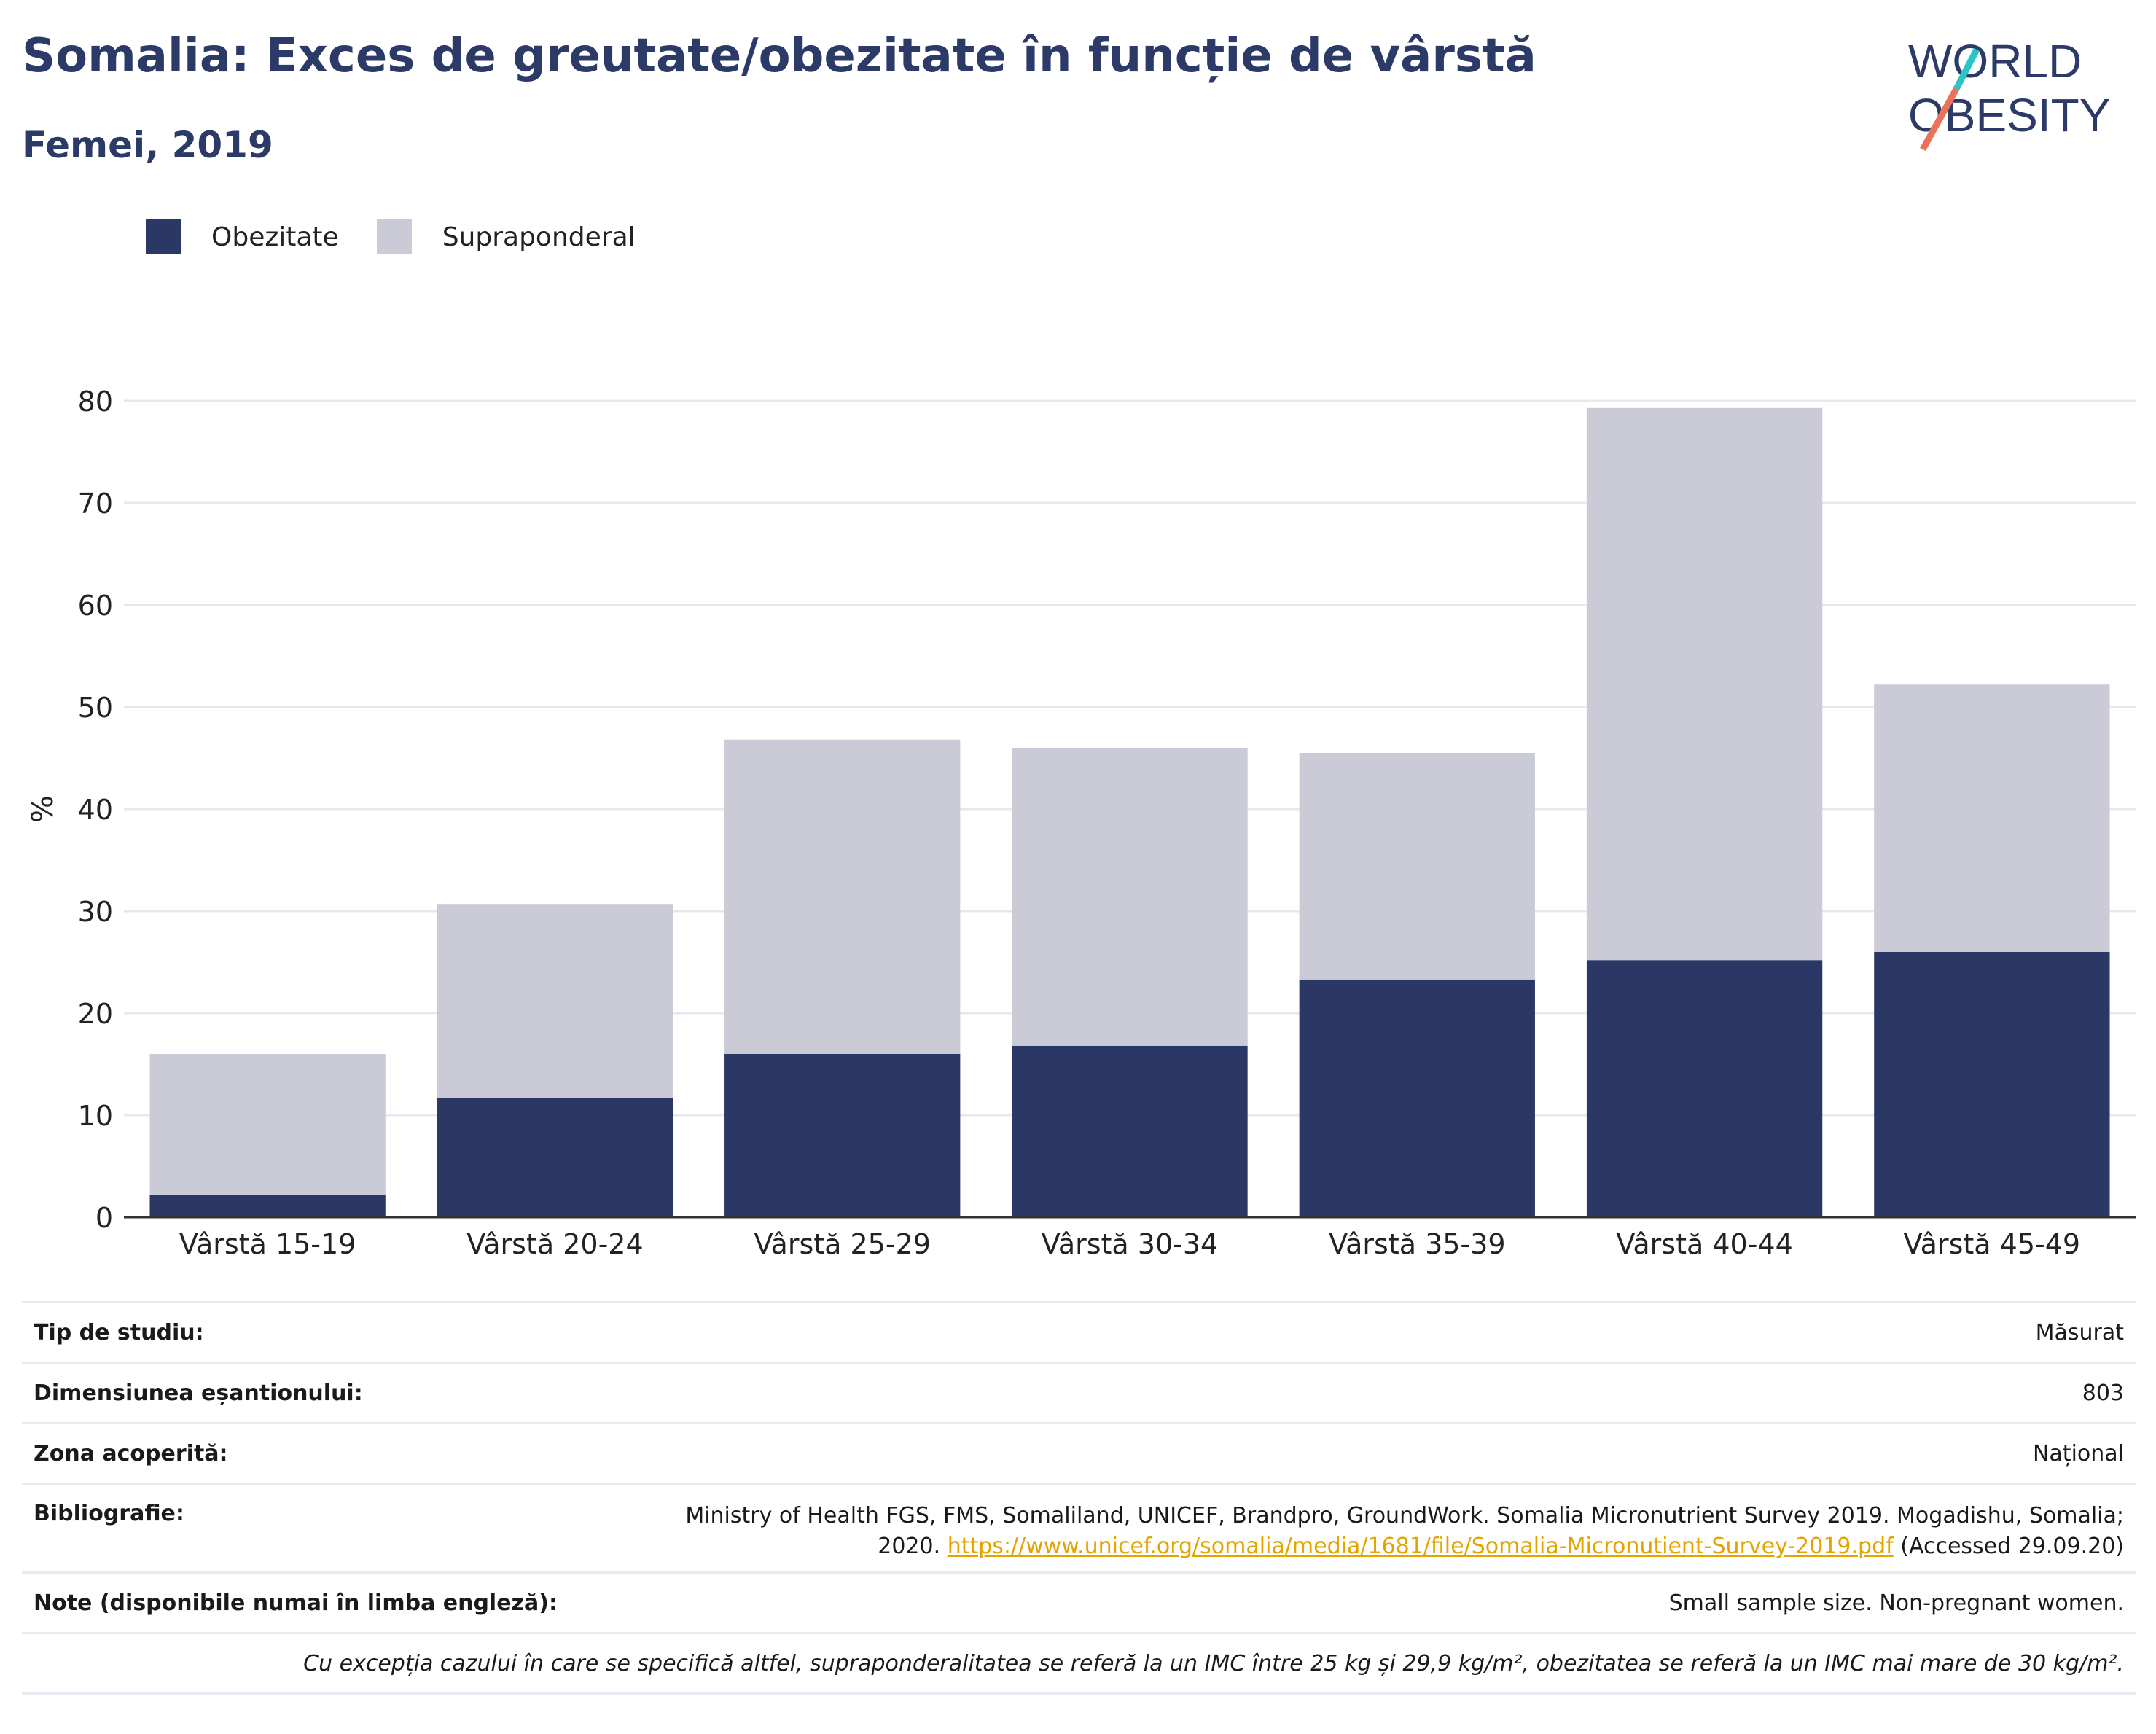 This screenshot has height=1734, width=2156. I want to click on coverage-value: Național, so click(2078, 1453).